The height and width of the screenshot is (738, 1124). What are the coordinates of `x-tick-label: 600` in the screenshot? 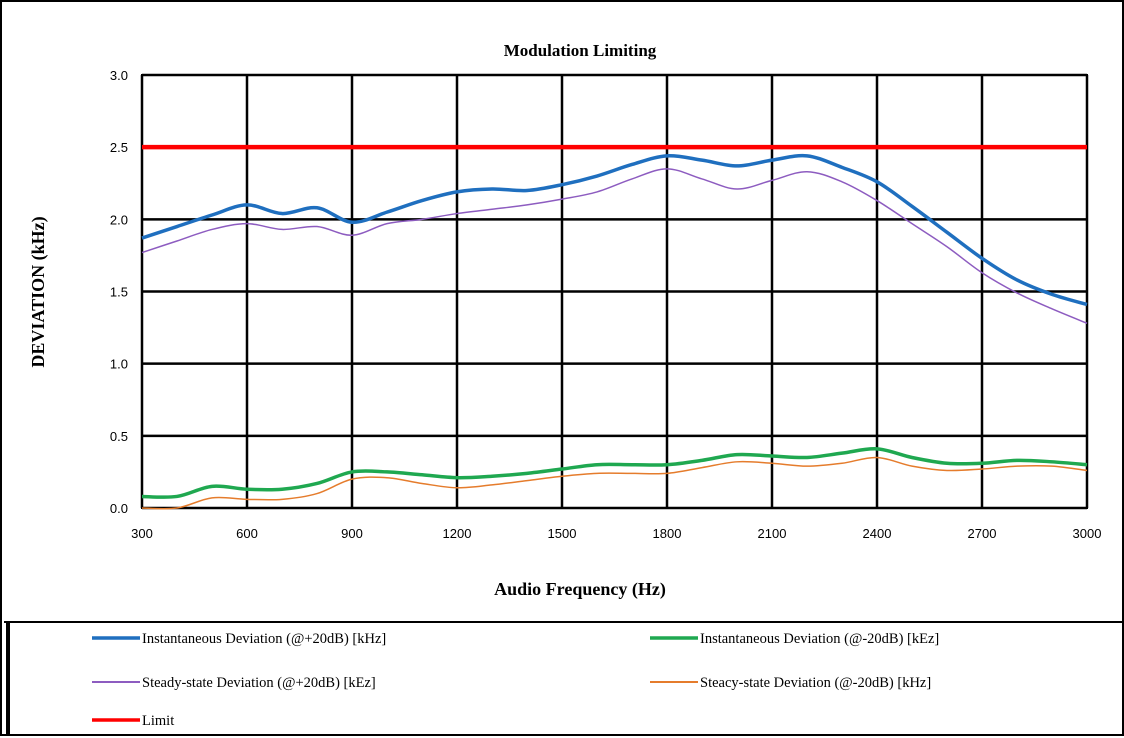 It's located at (247, 533).